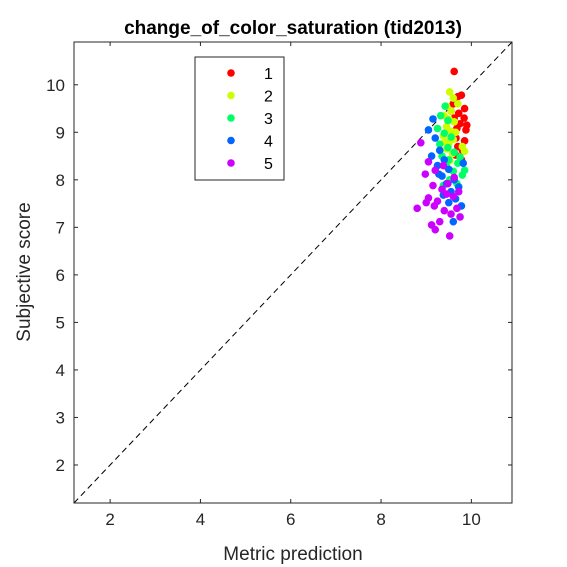  I want to click on x-tick-label: 4, so click(200, 519).